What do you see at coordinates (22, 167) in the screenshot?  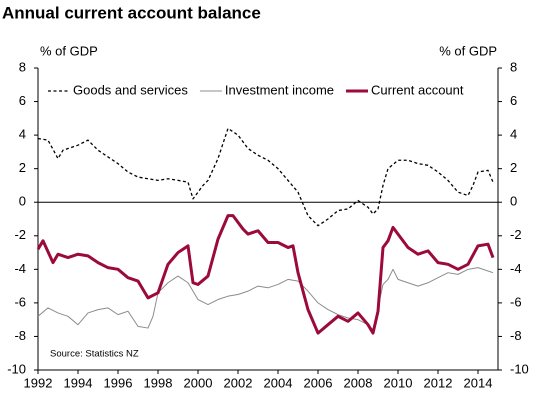 I see `y-tick-label: 2` at bounding box center [22, 167].